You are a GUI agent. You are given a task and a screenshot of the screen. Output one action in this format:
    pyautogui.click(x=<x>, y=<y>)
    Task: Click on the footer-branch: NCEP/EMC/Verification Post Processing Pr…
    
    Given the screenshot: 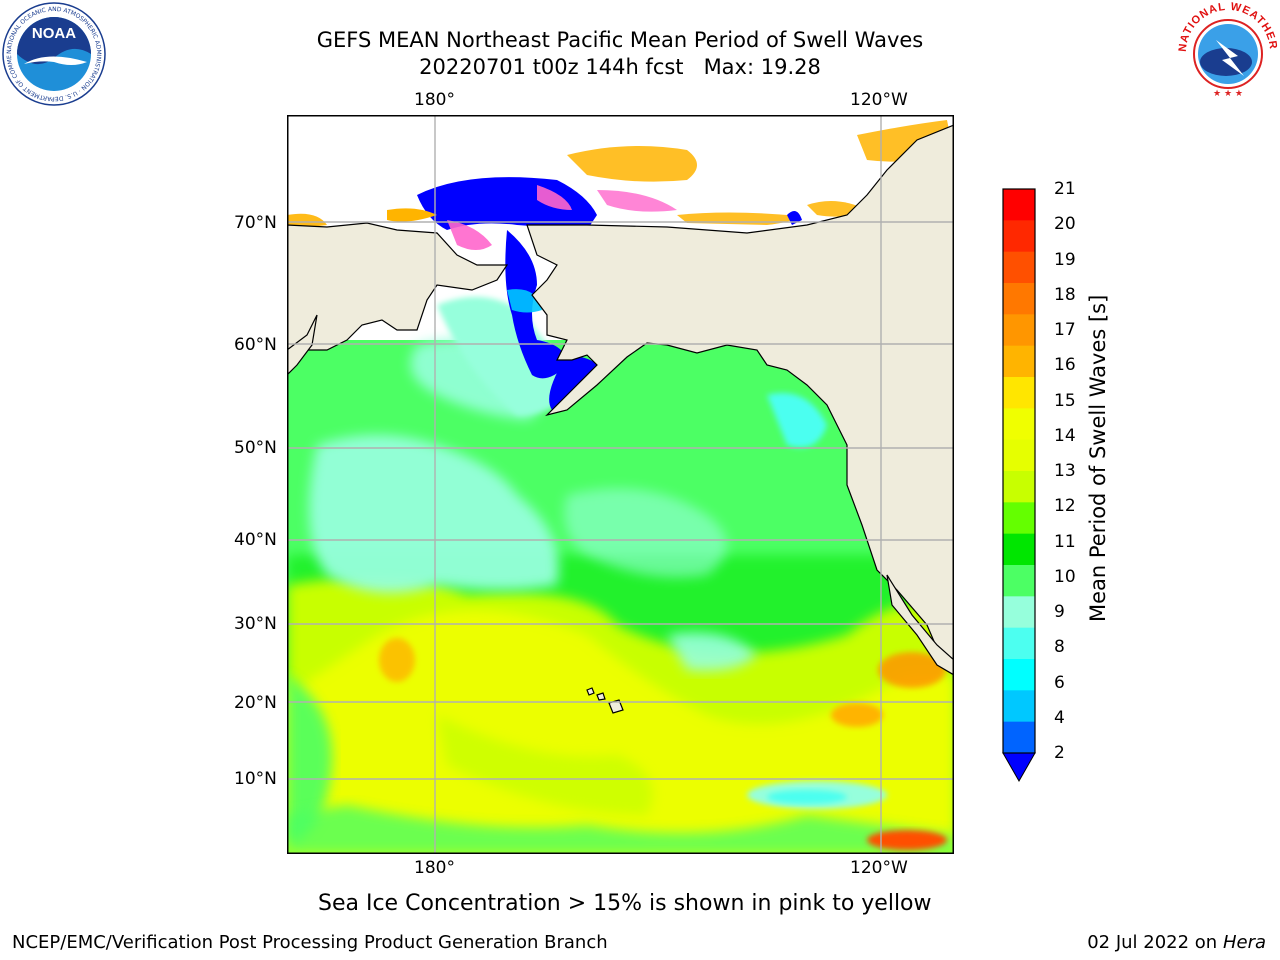 What is the action you would take?
    pyautogui.click(x=310, y=942)
    